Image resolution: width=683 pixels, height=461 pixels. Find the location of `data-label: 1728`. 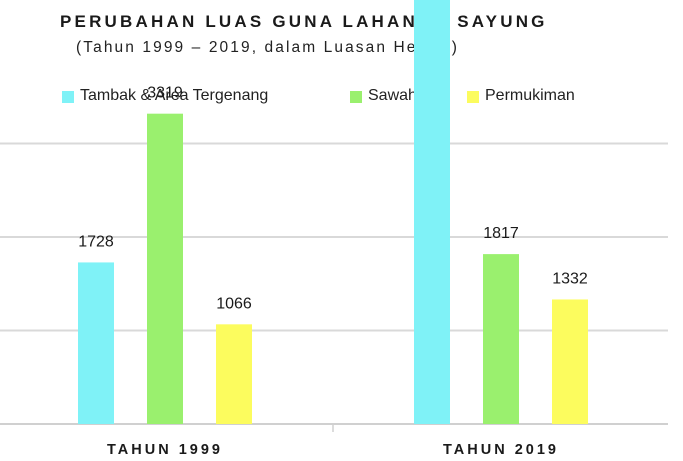

data-label: 1728 is located at coordinates (96, 241).